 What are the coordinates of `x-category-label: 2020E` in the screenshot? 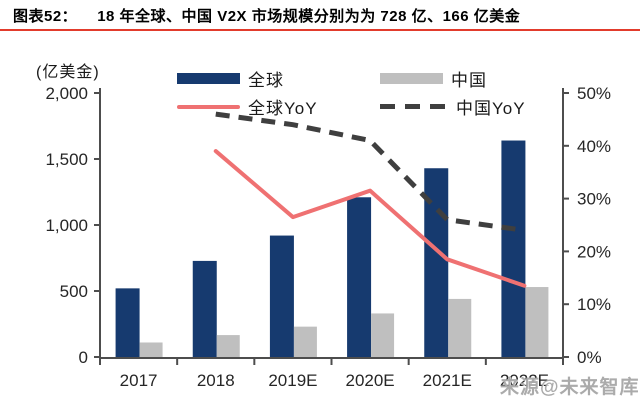 It's located at (369, 380).